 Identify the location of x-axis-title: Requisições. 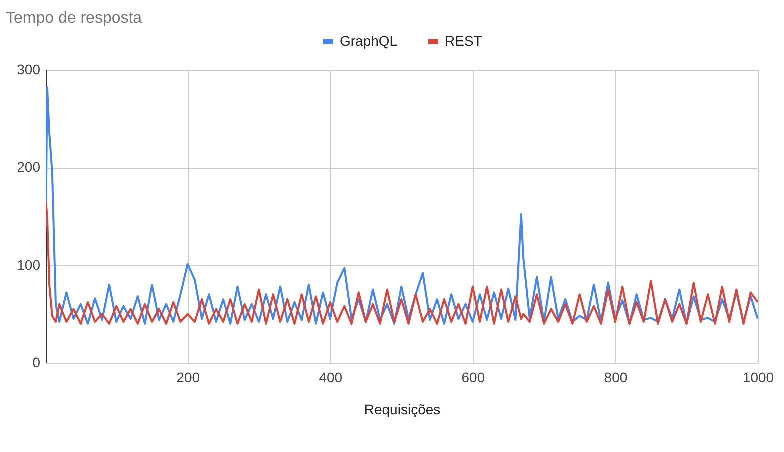
(402, 410).